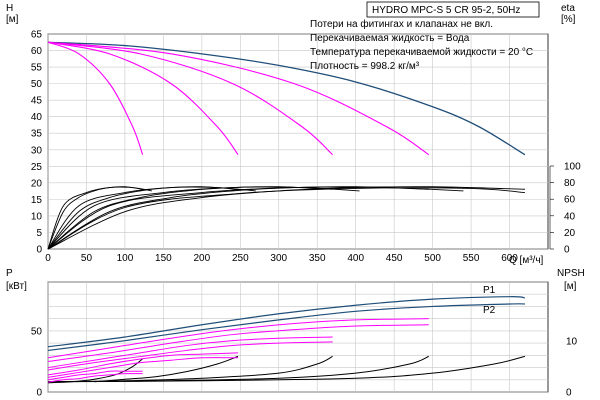 Image resolution: width=600 pixels, height=400 pixels. Describe the element at coordinates (39, 393) in the screenshot. I see `p-tick-label: 0` at that location.